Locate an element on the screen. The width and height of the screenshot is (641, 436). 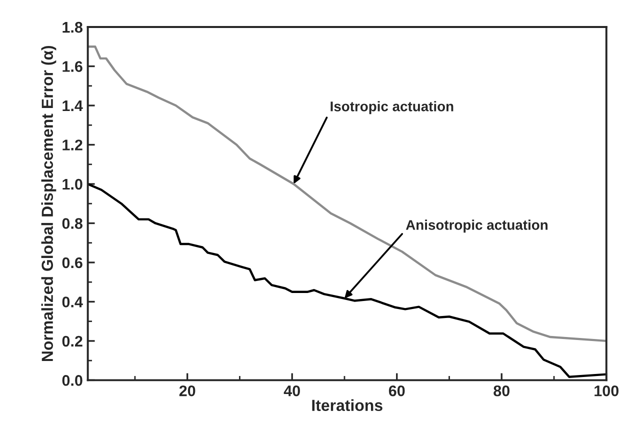
y-tick-label: 1.2 is located at coordinates (72, 145).